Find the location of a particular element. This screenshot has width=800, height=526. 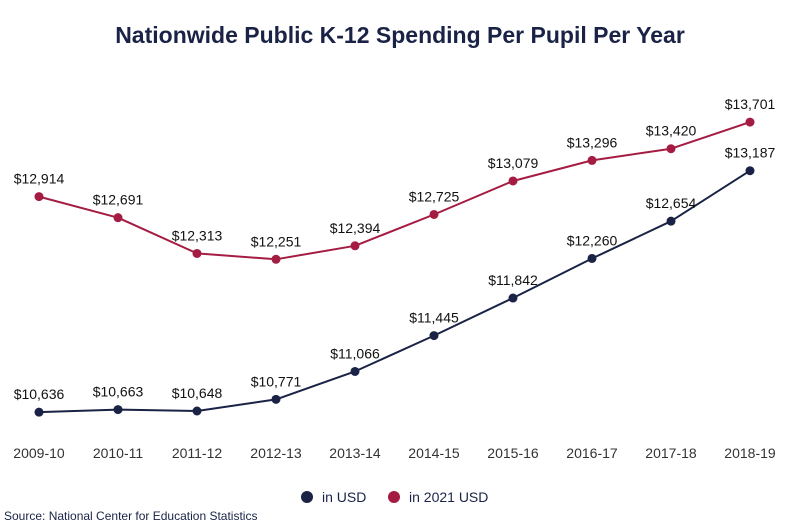

data-label: $12,691 is located at coordinates (118, 200).